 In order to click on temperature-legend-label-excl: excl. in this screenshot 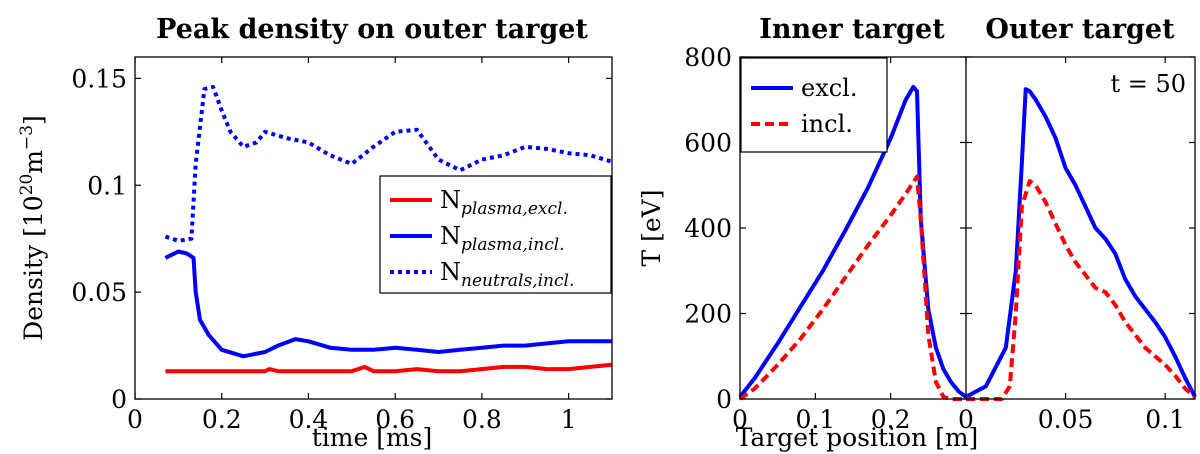, I will do `click(829, 88)`.